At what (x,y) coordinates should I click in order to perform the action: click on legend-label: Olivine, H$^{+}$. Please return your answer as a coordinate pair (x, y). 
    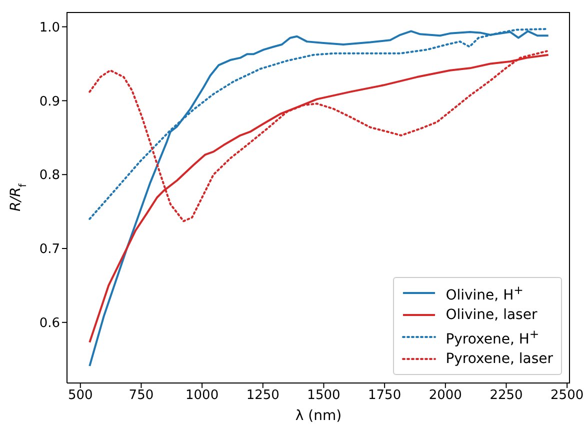
    Looking at the image, I should click on (485, 293).